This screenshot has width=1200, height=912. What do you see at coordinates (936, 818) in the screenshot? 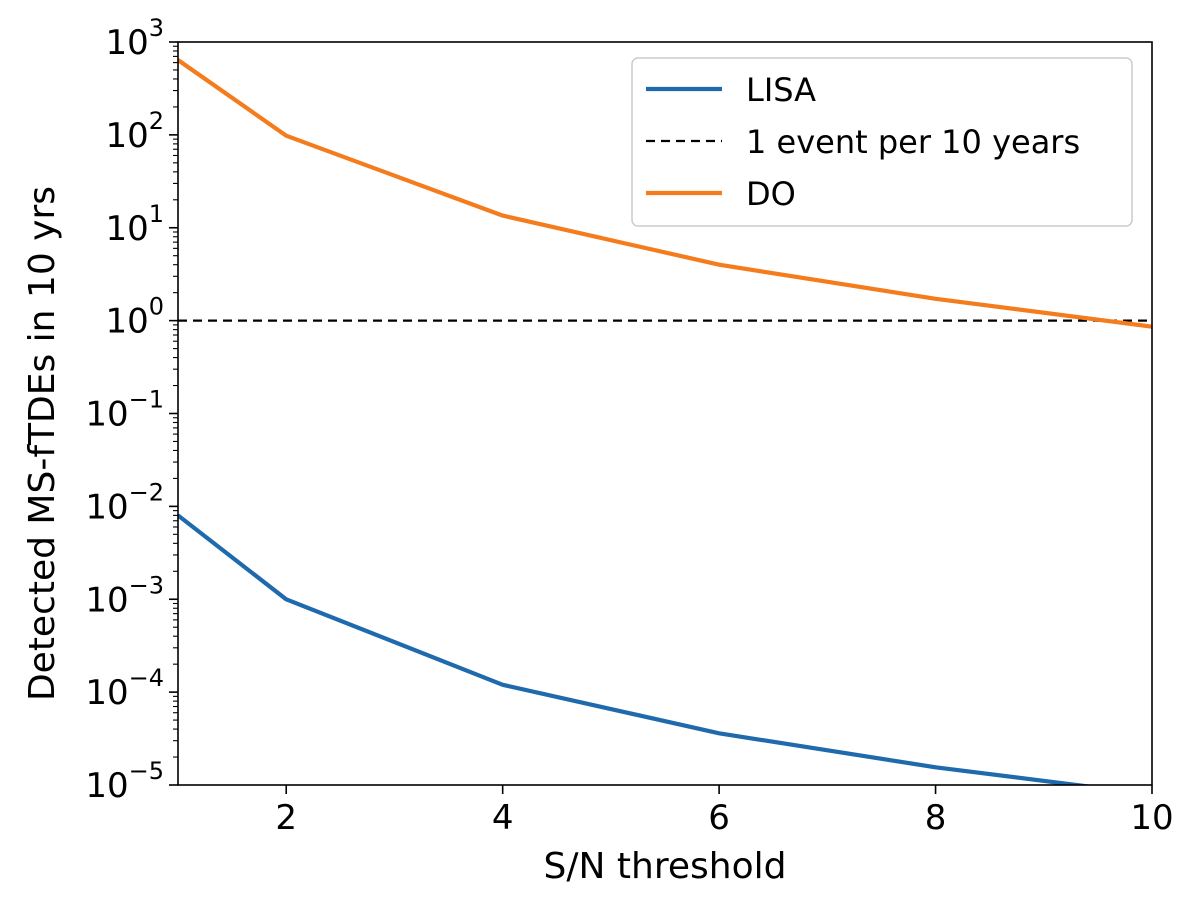
I see `x-tick-label: 8` at bounding box center [936, 818].